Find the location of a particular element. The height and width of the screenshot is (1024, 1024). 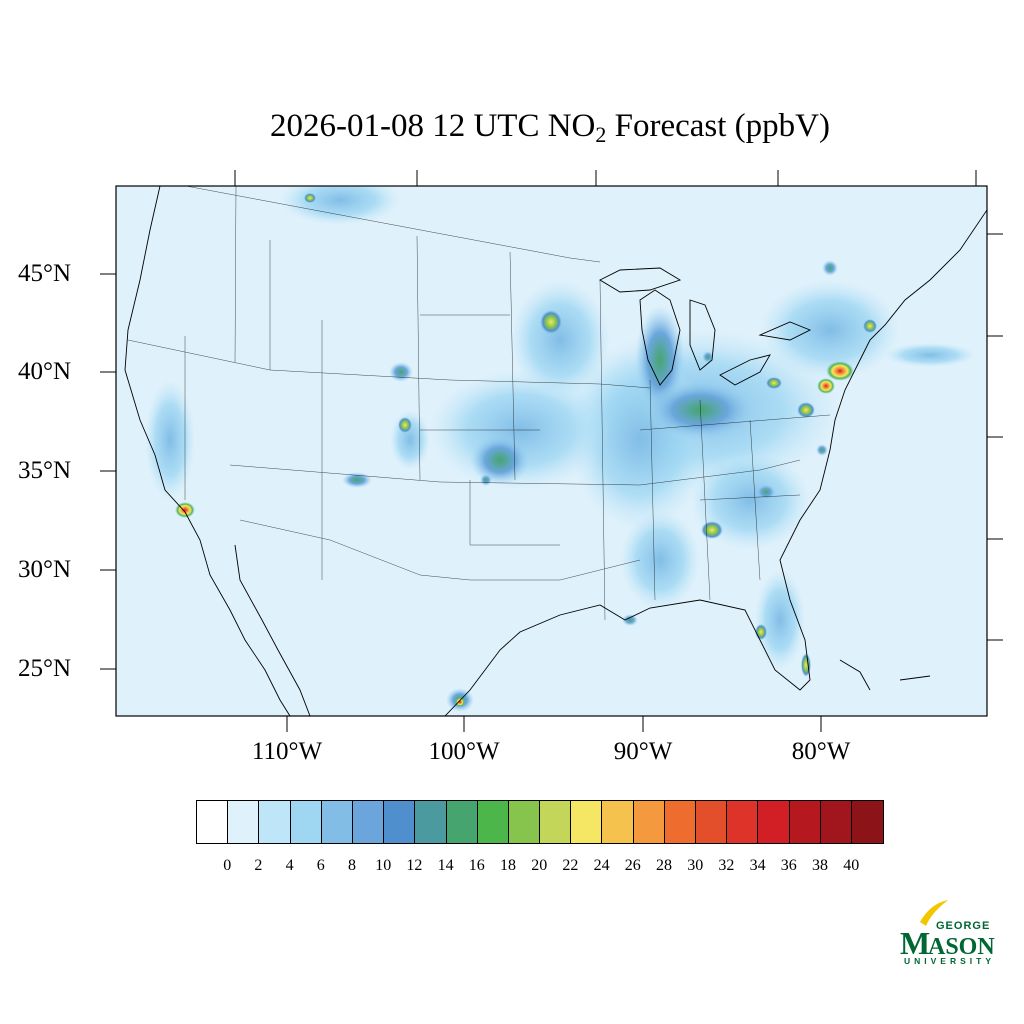

legend-tick-label: 18 is located at coordinates (508, 865).